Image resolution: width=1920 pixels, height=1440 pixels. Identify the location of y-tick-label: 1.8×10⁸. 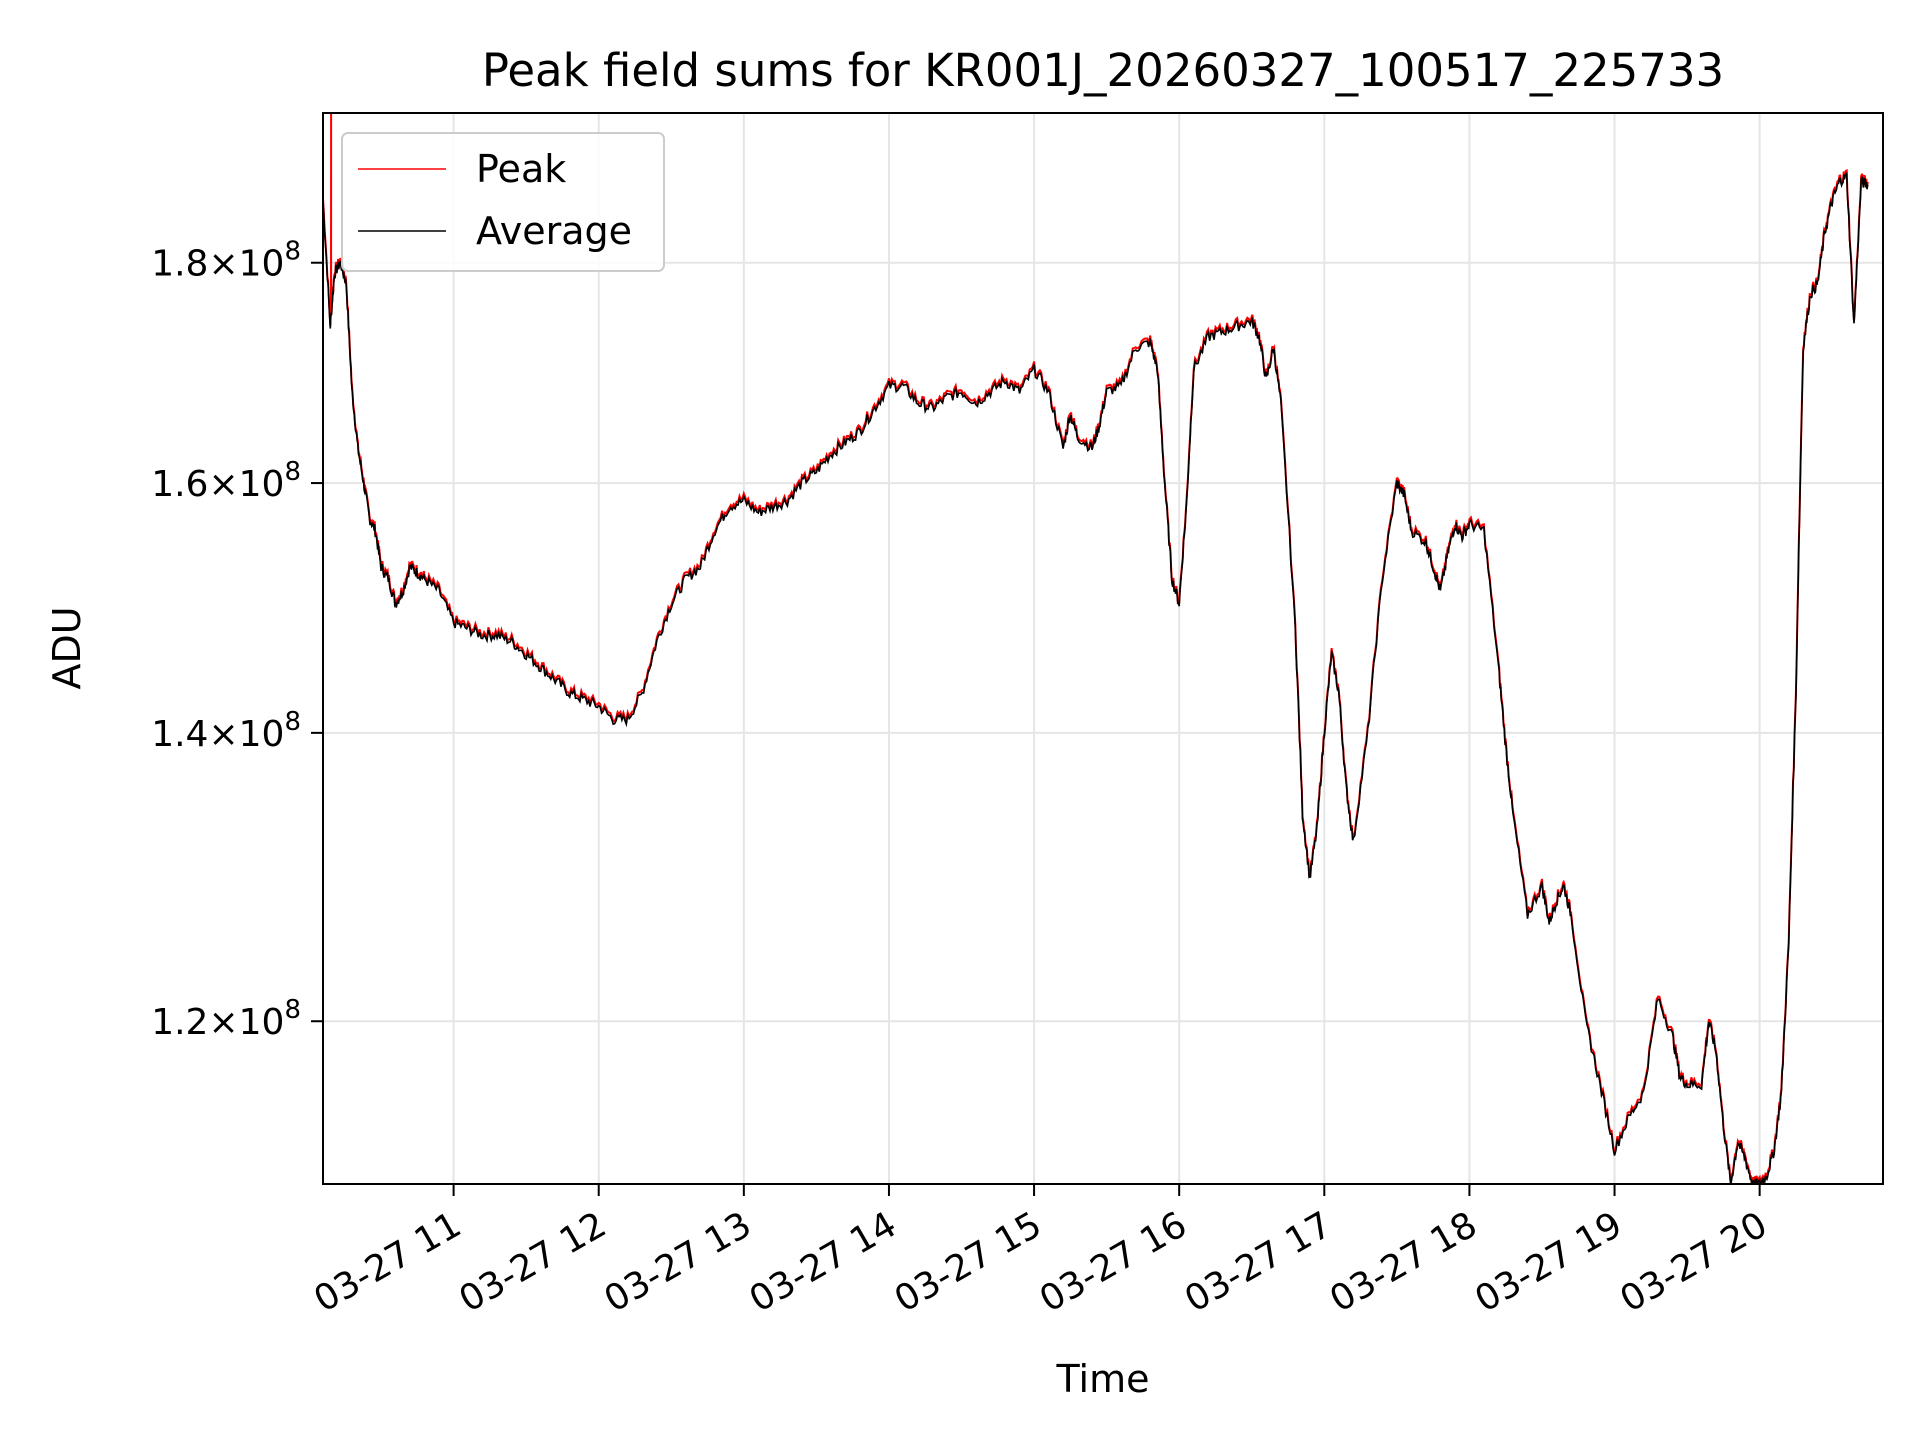
(226, 261).